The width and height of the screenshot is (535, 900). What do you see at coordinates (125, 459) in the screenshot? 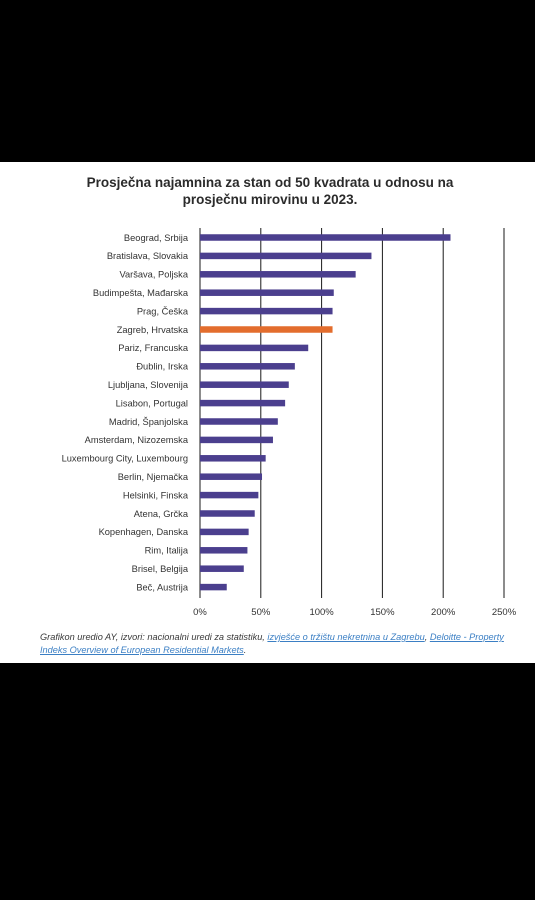
I see `category-label: Luxembourg City, Luxembourg` at bounding box center [125, 459].